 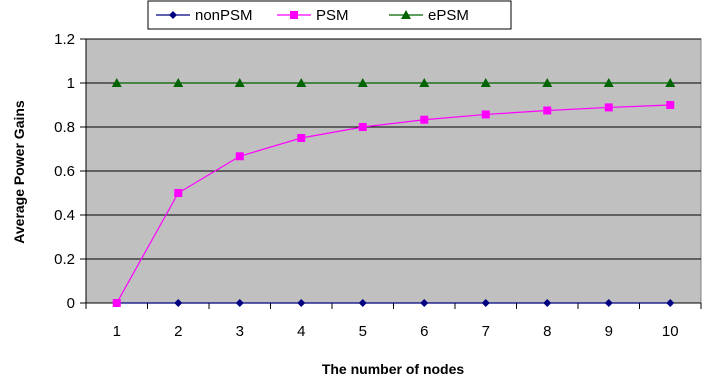 I want to click on legend-item-PSM: PSM, so click(x=313, y=15).